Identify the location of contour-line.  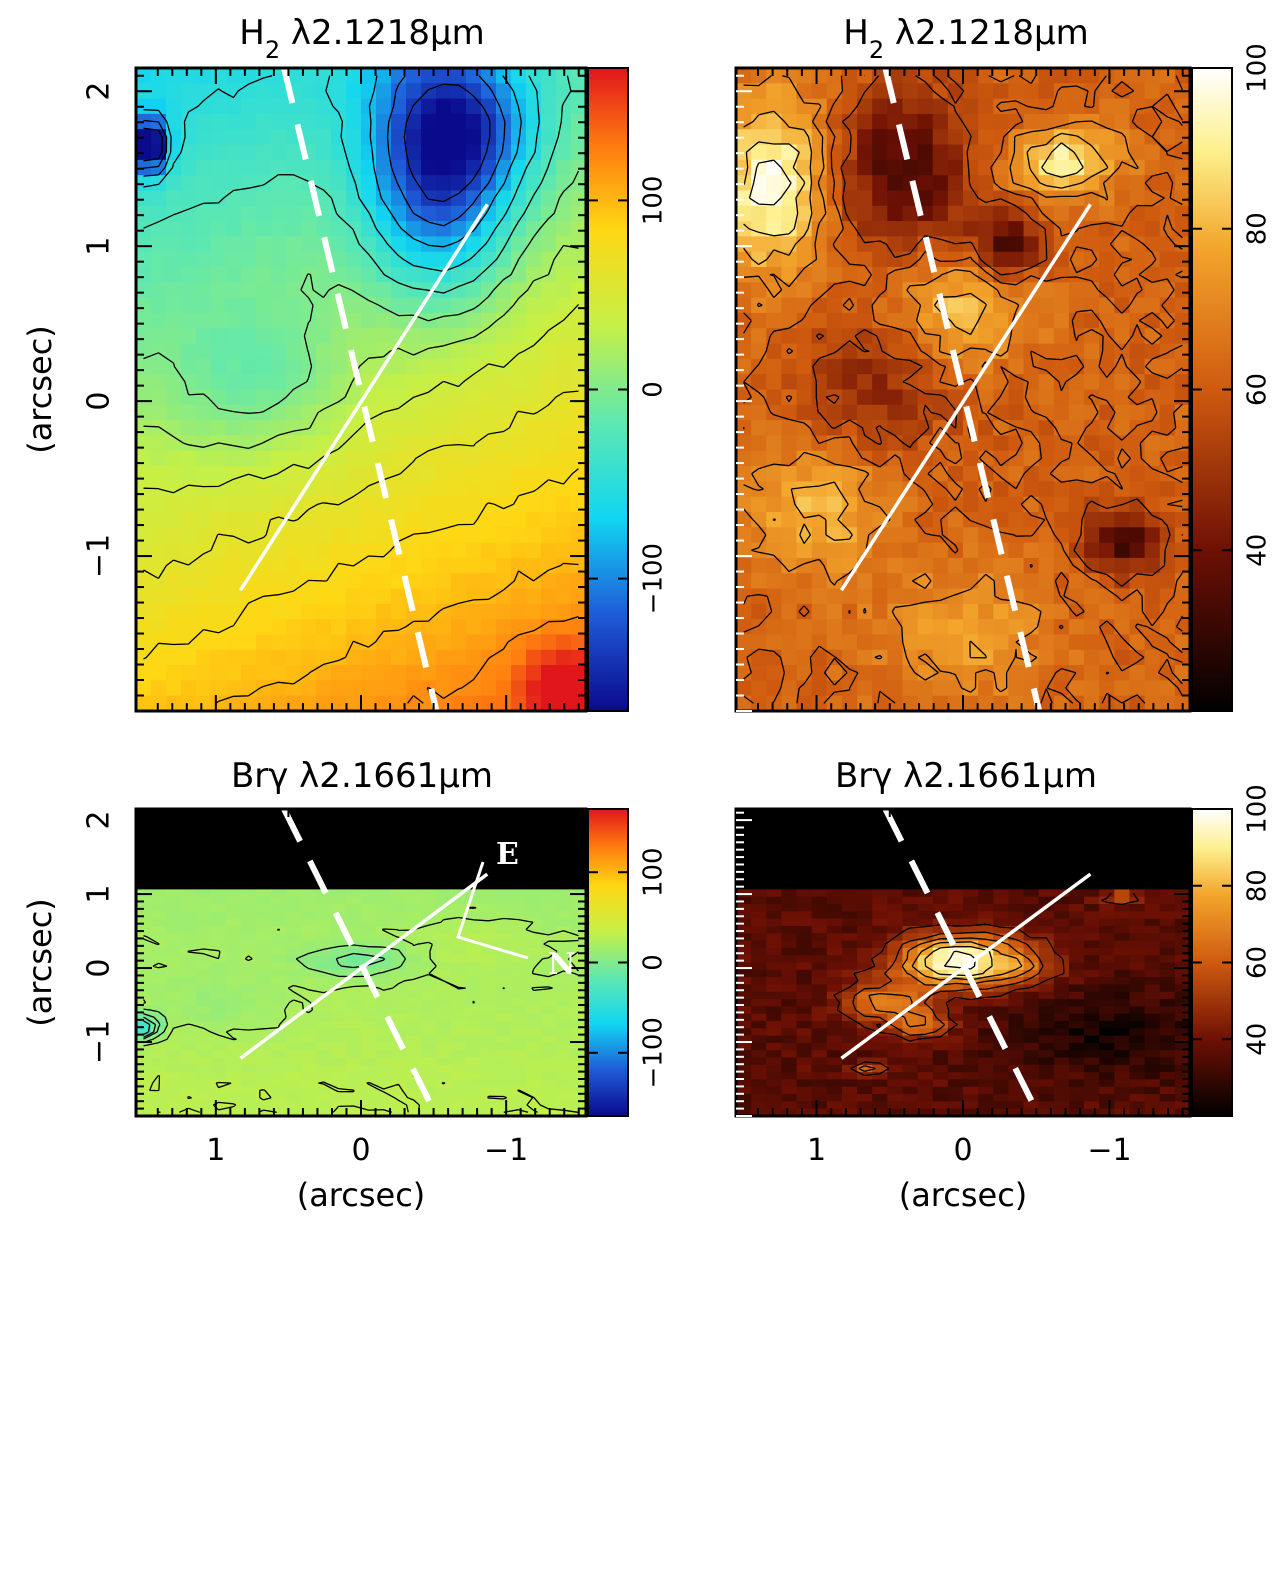
(324, 151).